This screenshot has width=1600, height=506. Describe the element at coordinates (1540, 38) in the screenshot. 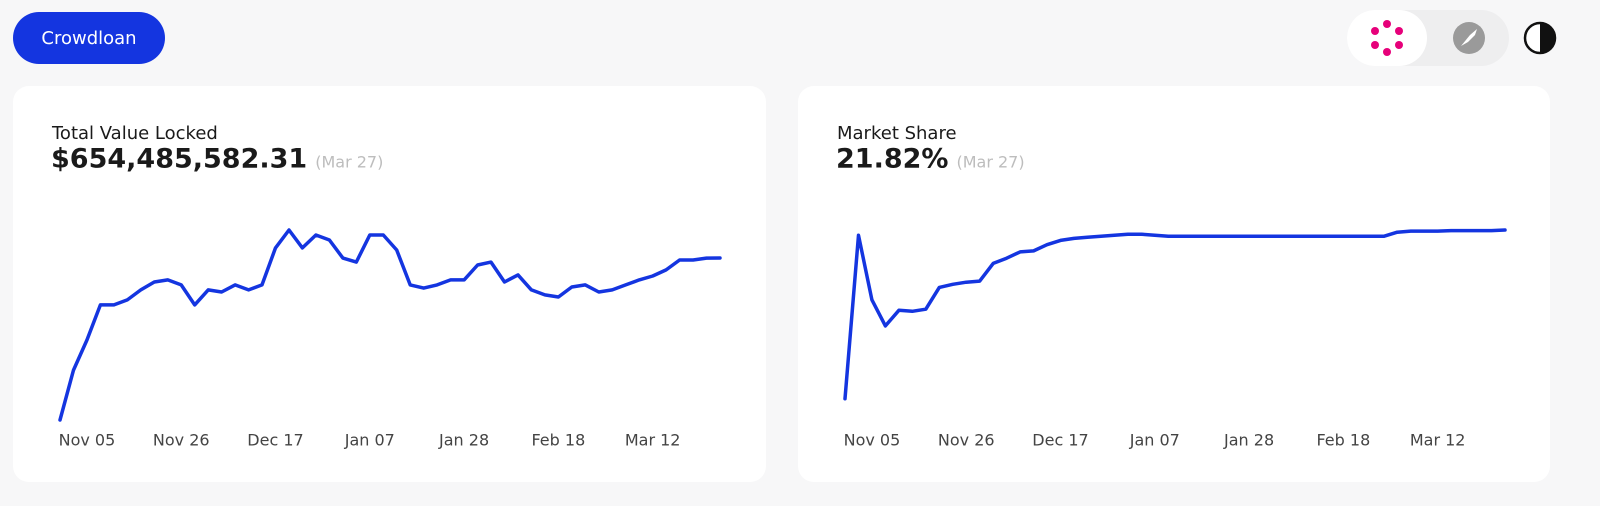

I see `theme-toggle` at that location.